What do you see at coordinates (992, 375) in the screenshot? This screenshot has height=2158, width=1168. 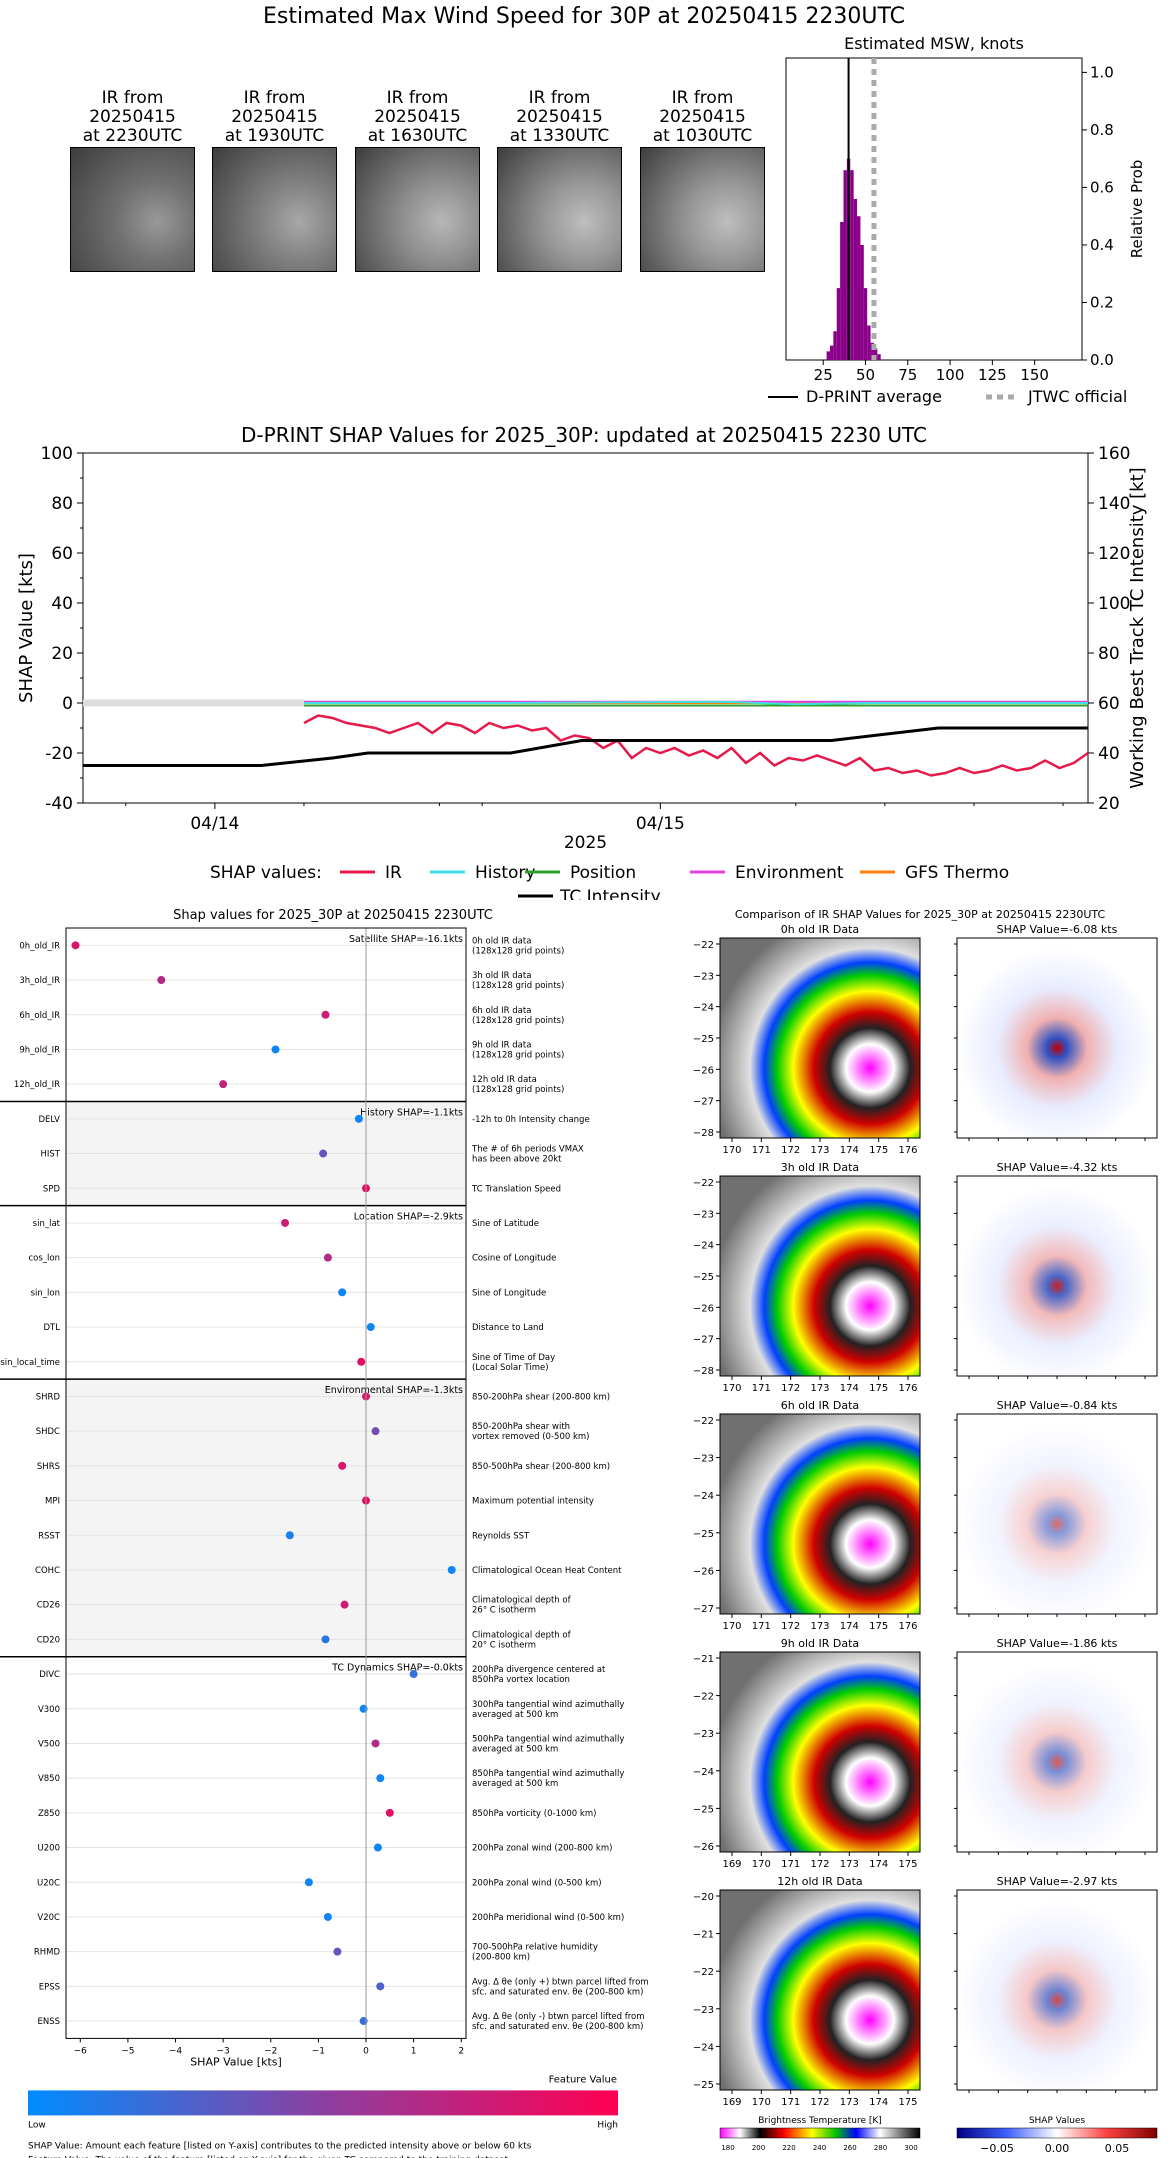 I see `x-tick-label: 125` at bounding box center [992, 375].